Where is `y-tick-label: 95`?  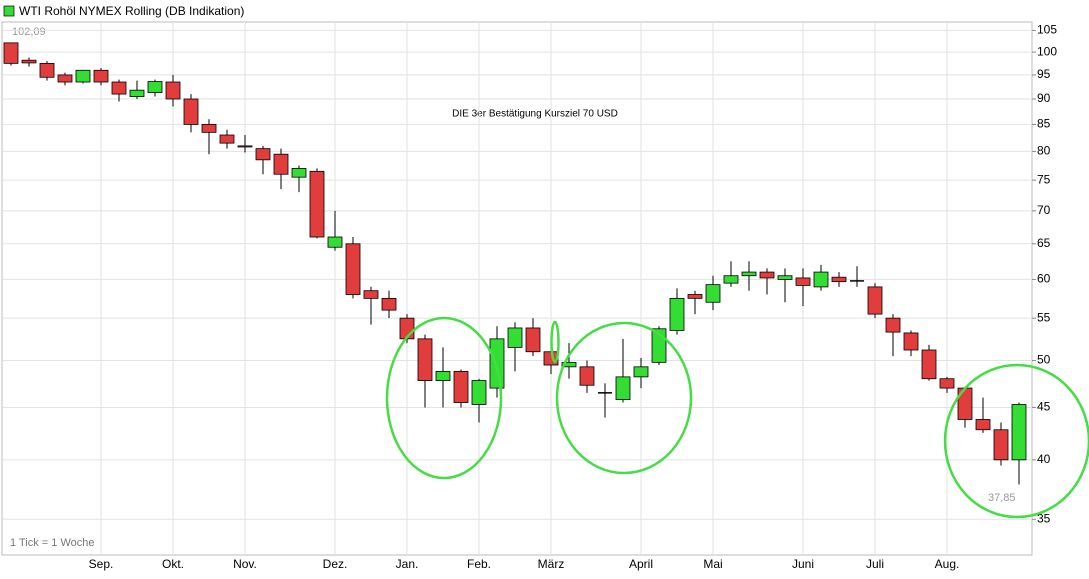
y-tick-label: 95 is located at coordinates (1044, 74).